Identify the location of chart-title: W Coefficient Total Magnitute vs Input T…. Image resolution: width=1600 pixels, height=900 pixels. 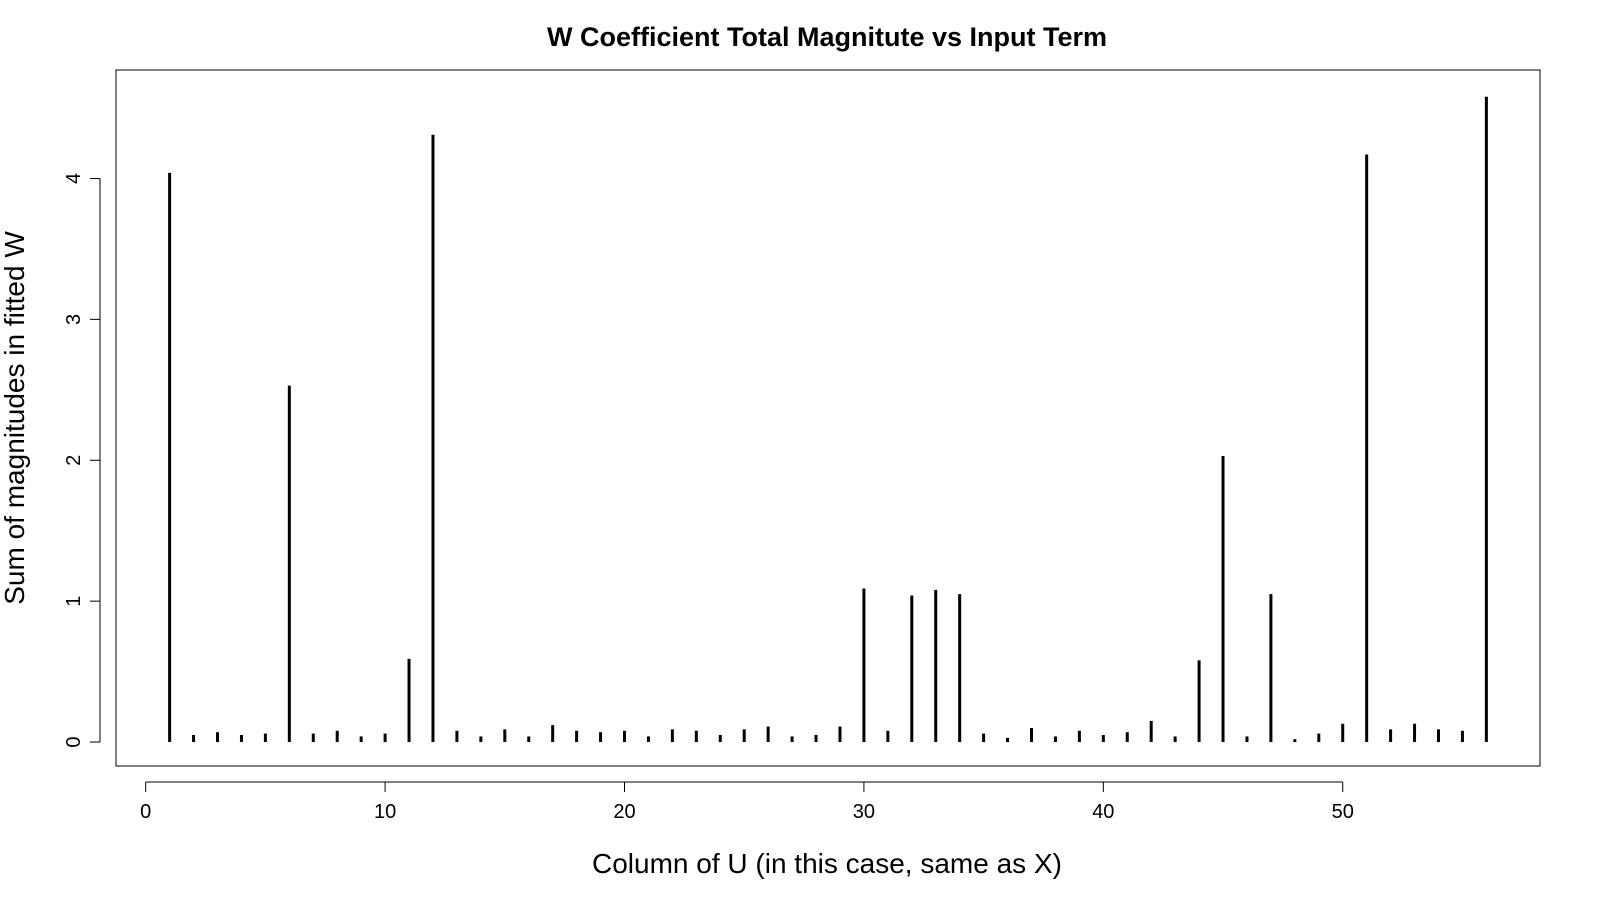
(827, 37).